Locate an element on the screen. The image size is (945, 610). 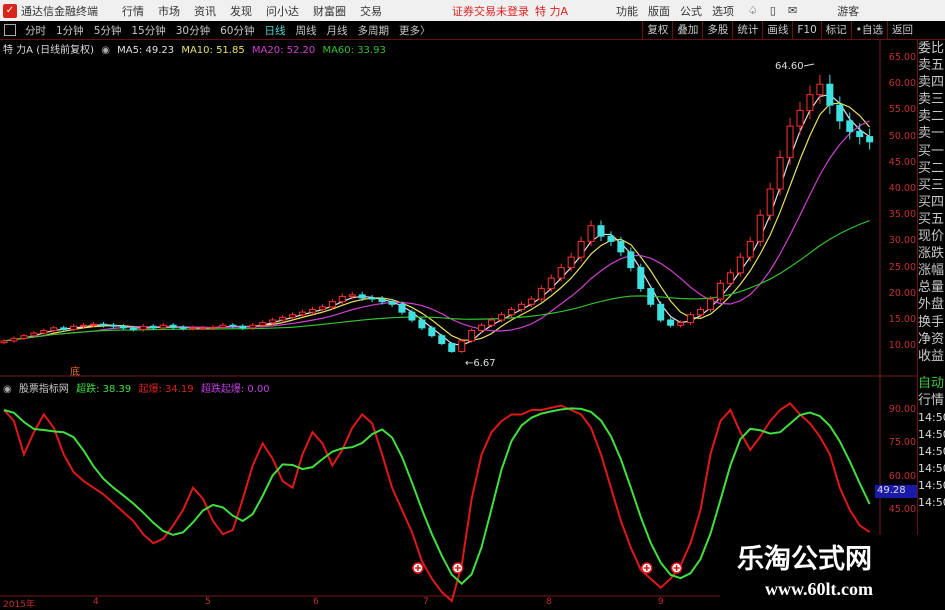
quote-field-label: 卖一 is located at coordinates (931, 134).